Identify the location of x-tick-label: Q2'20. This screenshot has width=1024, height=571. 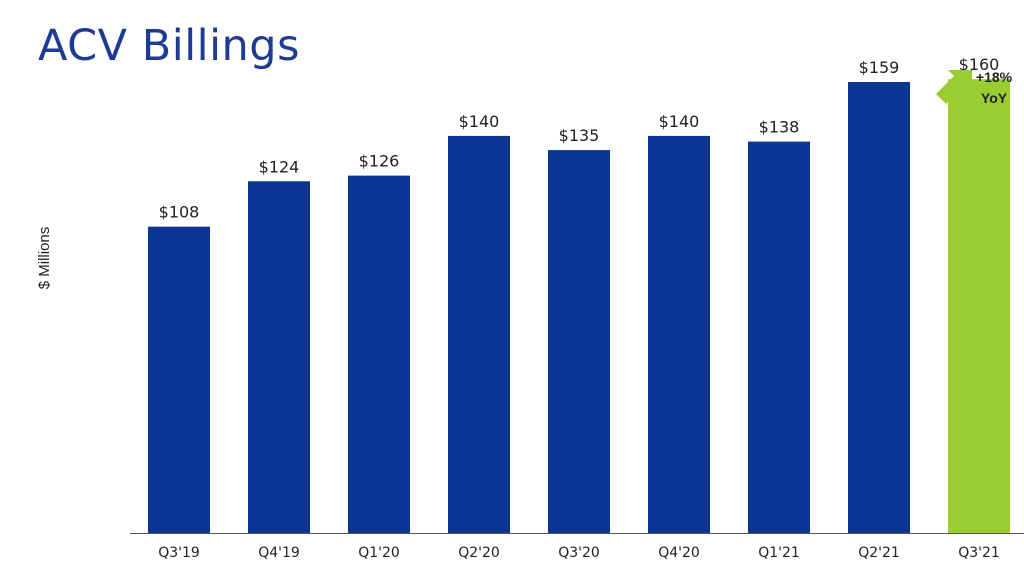
(479, 553).